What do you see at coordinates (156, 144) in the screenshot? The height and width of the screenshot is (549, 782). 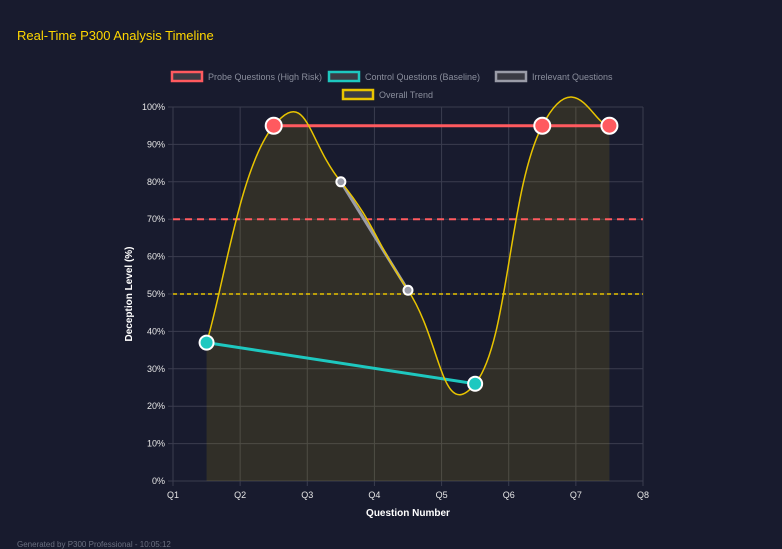 I see `y-tick-label: 90%` at bounding box center [156, 144].